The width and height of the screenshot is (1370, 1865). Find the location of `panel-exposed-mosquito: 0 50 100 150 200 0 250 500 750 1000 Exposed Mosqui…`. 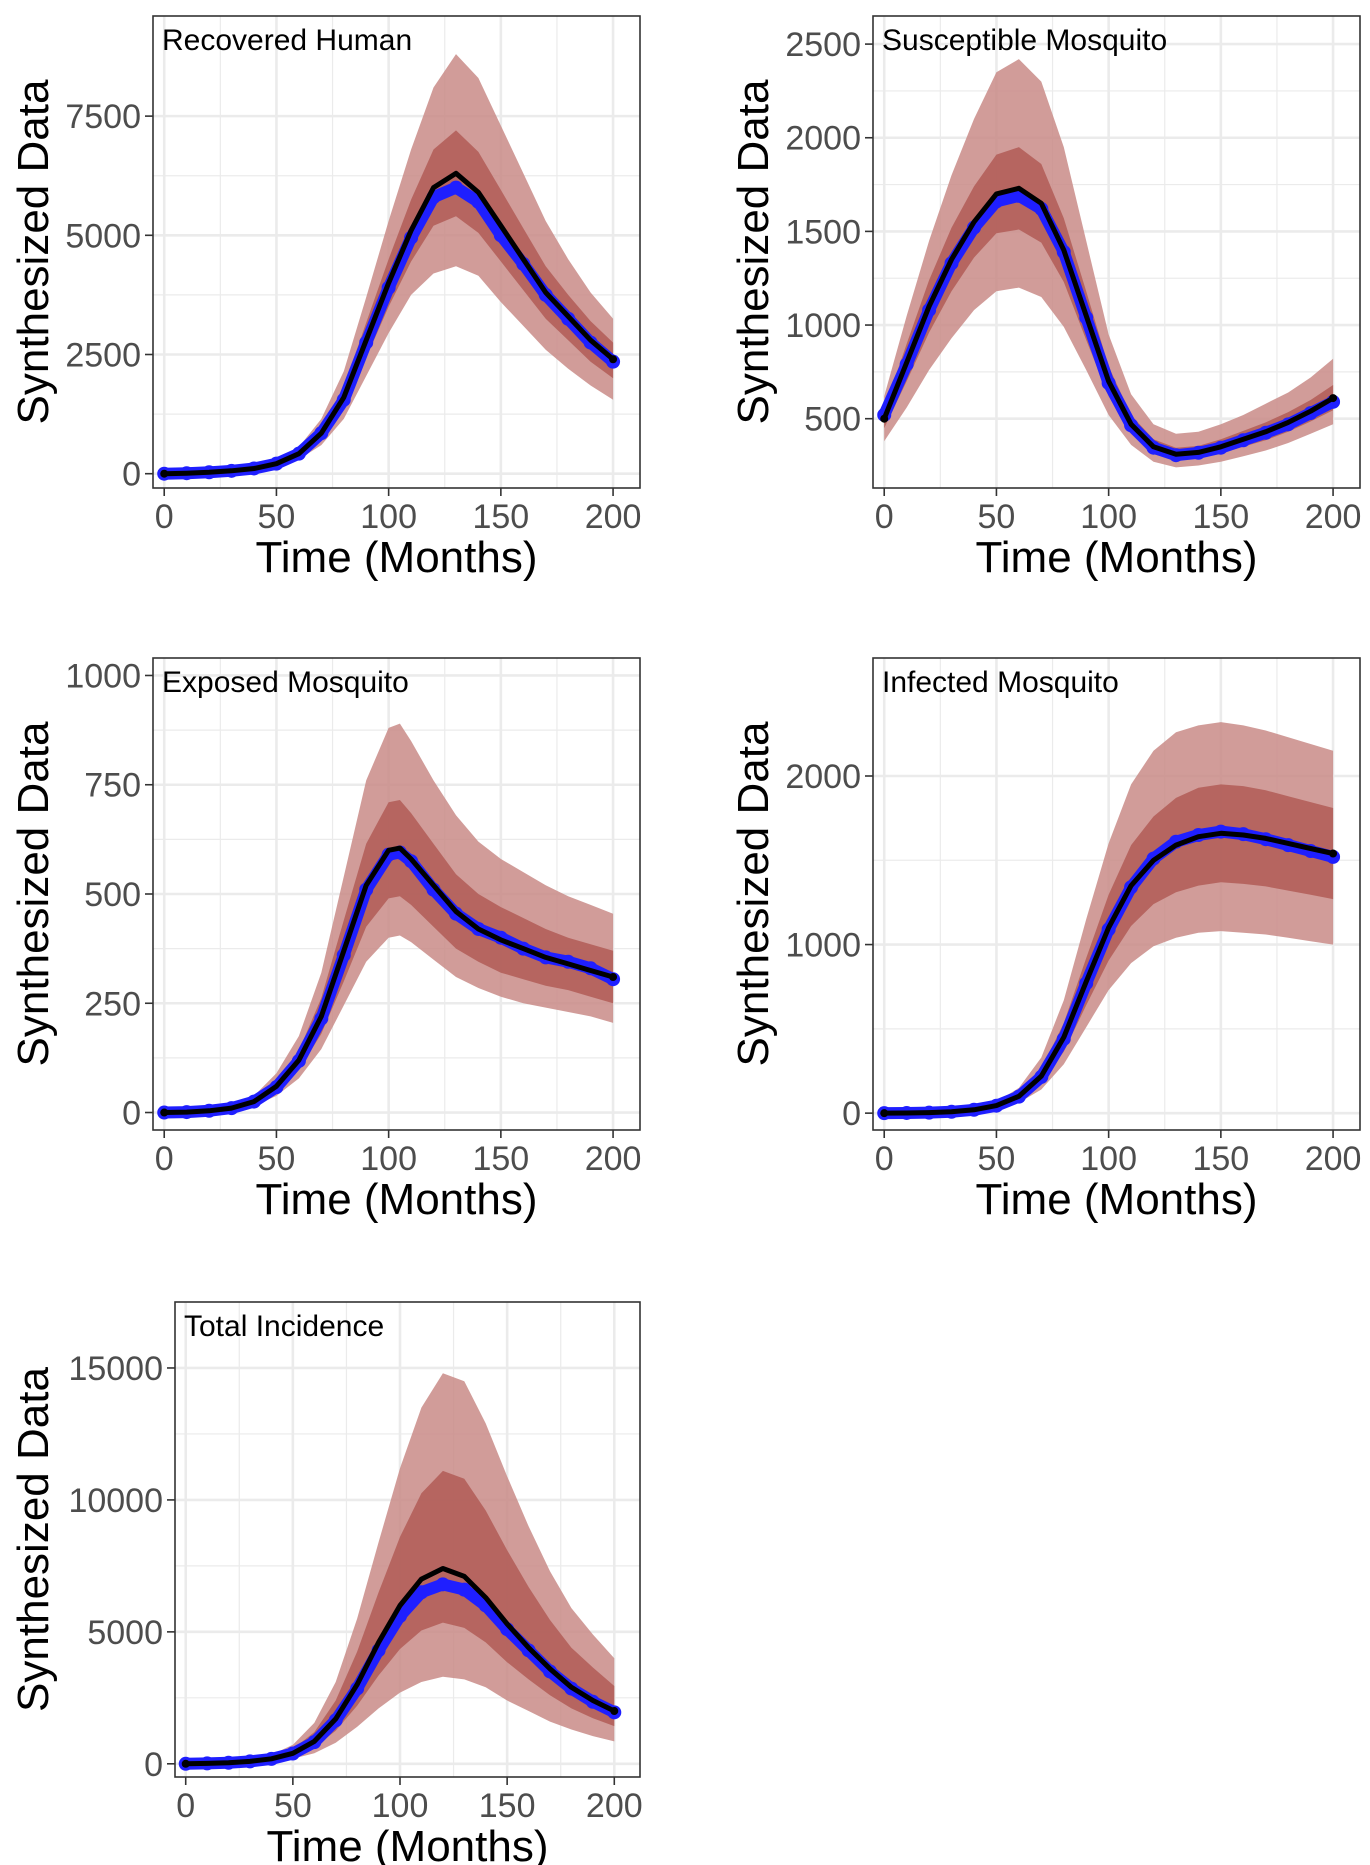

panel-exposed-mosquito: 0 50 100 150 200 0 250 500 750 1000 Exposed Mosqui… is located at coordinates (325, 940).